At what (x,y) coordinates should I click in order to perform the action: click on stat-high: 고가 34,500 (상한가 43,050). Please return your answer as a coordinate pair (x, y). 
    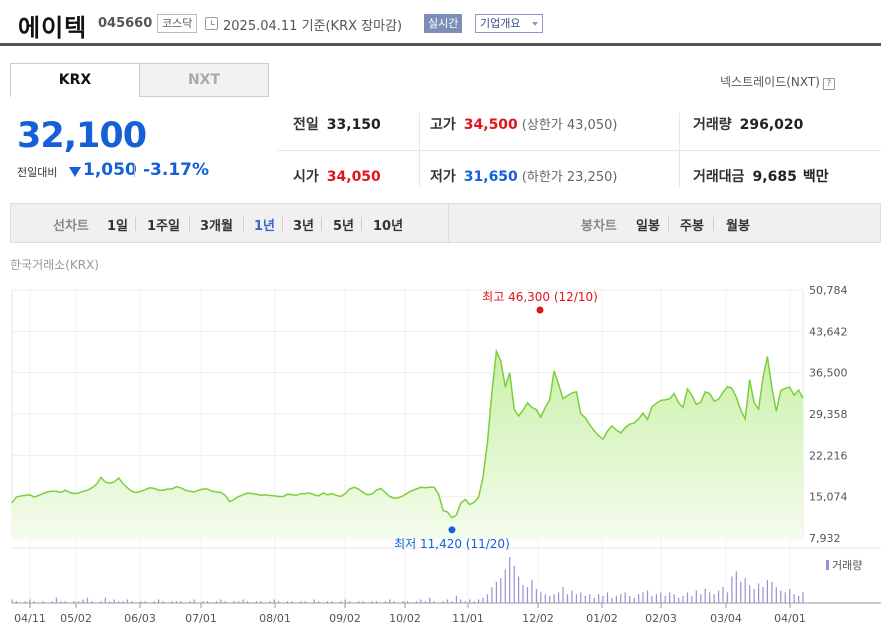
    Looking at the image, I should click on (523, 124).